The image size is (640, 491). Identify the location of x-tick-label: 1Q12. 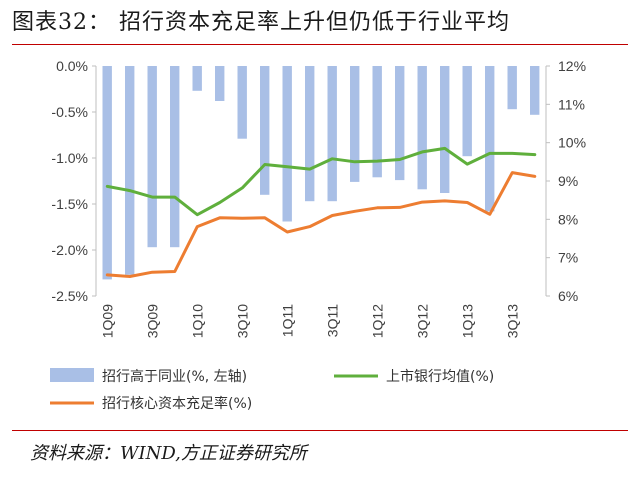
(377, 321).